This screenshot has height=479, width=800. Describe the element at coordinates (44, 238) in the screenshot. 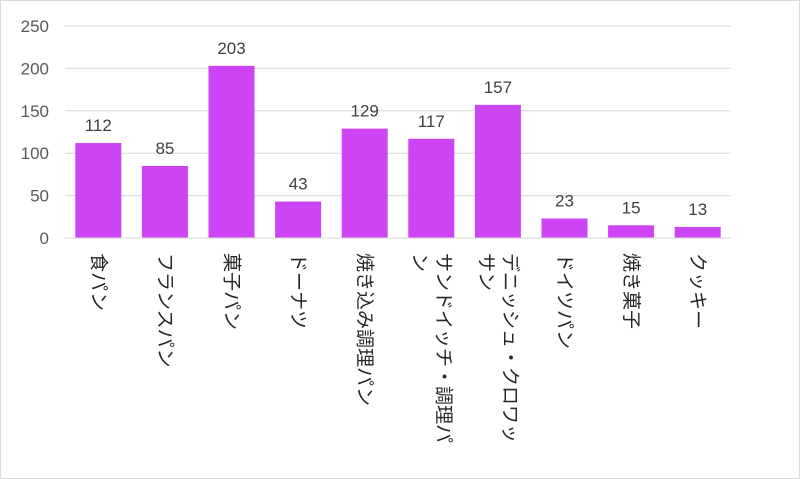

I see `y-tick-label: 0` at that location.